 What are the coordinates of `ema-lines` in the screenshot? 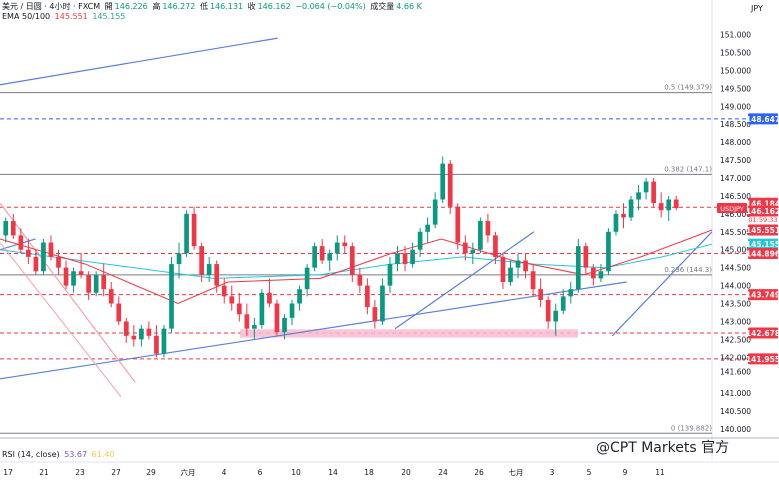 It's located at (356, 267).